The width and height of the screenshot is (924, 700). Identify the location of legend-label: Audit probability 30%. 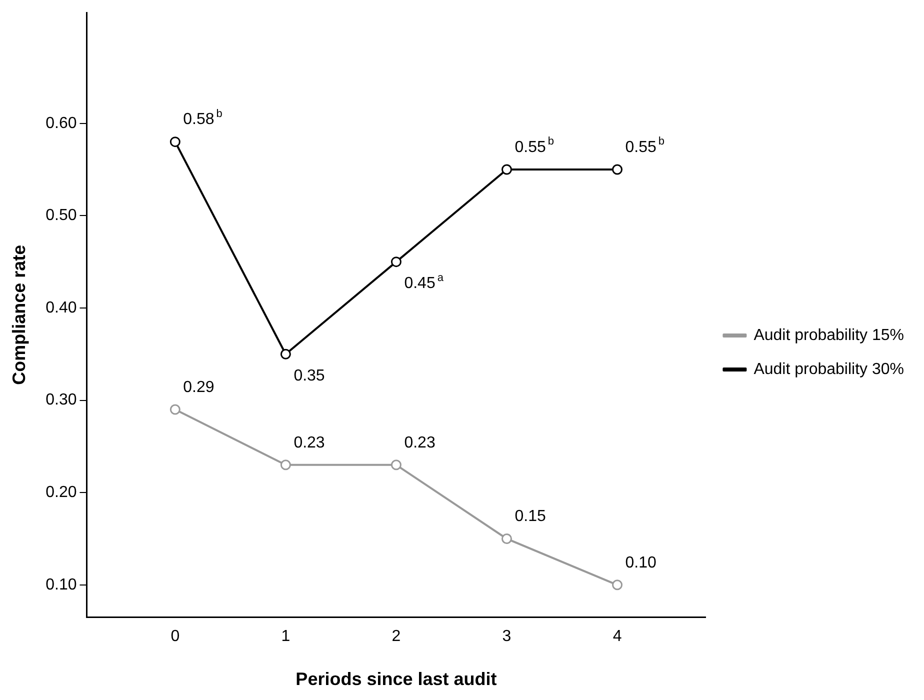
(829, 369).